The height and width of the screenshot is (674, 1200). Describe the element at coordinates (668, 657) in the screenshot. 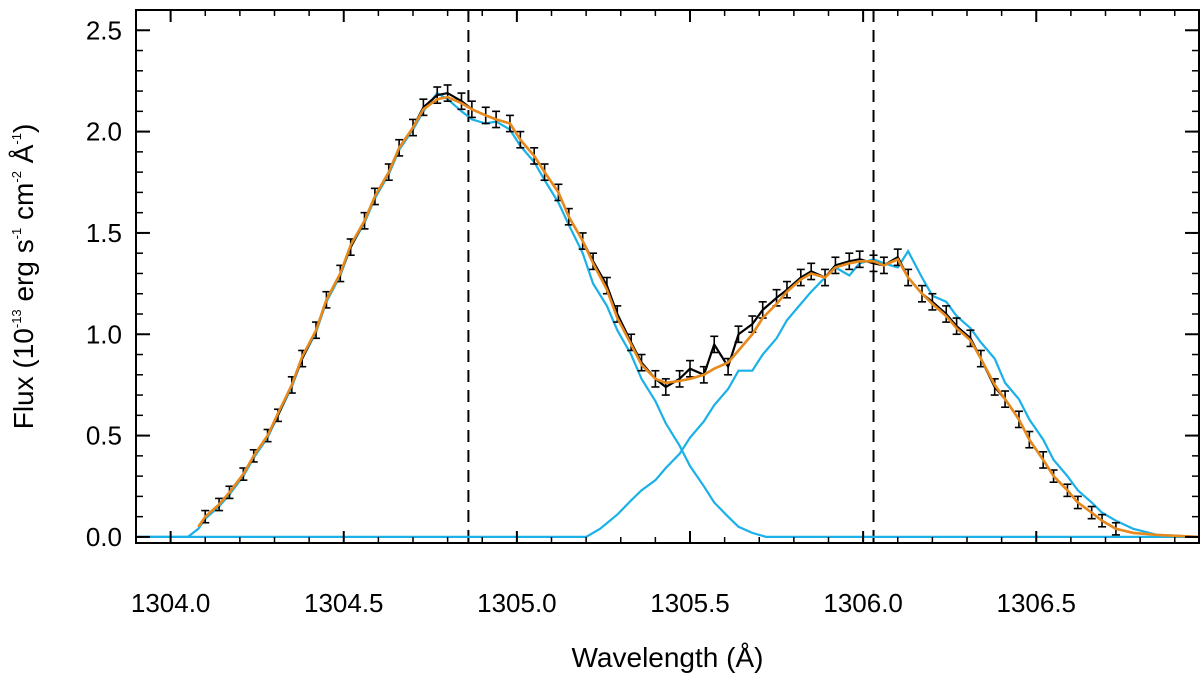

I see `x-axis-title: Wavelength (Å)` at that location.